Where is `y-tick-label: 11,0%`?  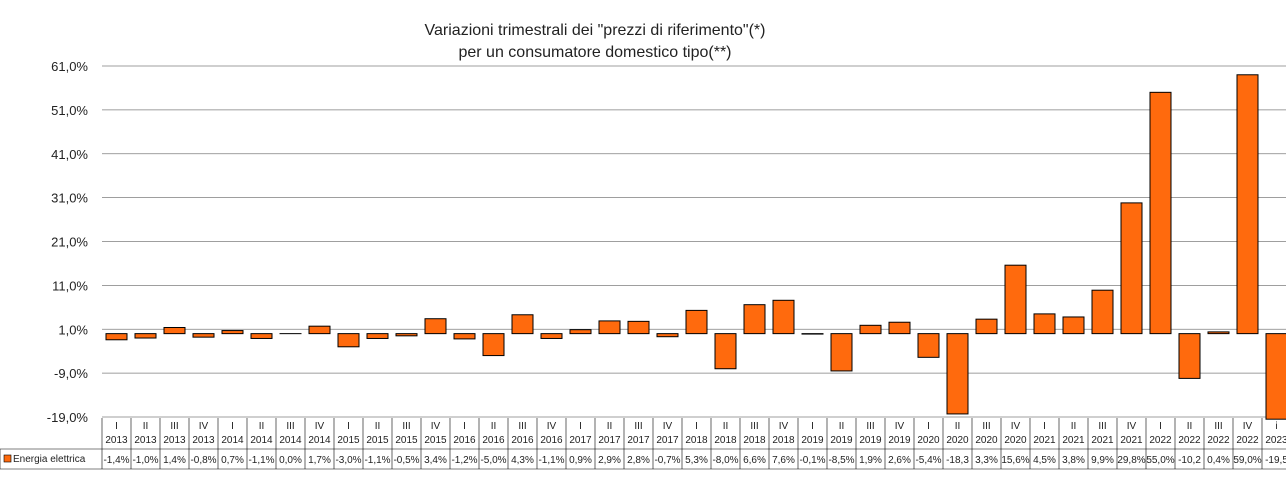 y-tick-label: 11,0% is located at coordinates (70, 285).